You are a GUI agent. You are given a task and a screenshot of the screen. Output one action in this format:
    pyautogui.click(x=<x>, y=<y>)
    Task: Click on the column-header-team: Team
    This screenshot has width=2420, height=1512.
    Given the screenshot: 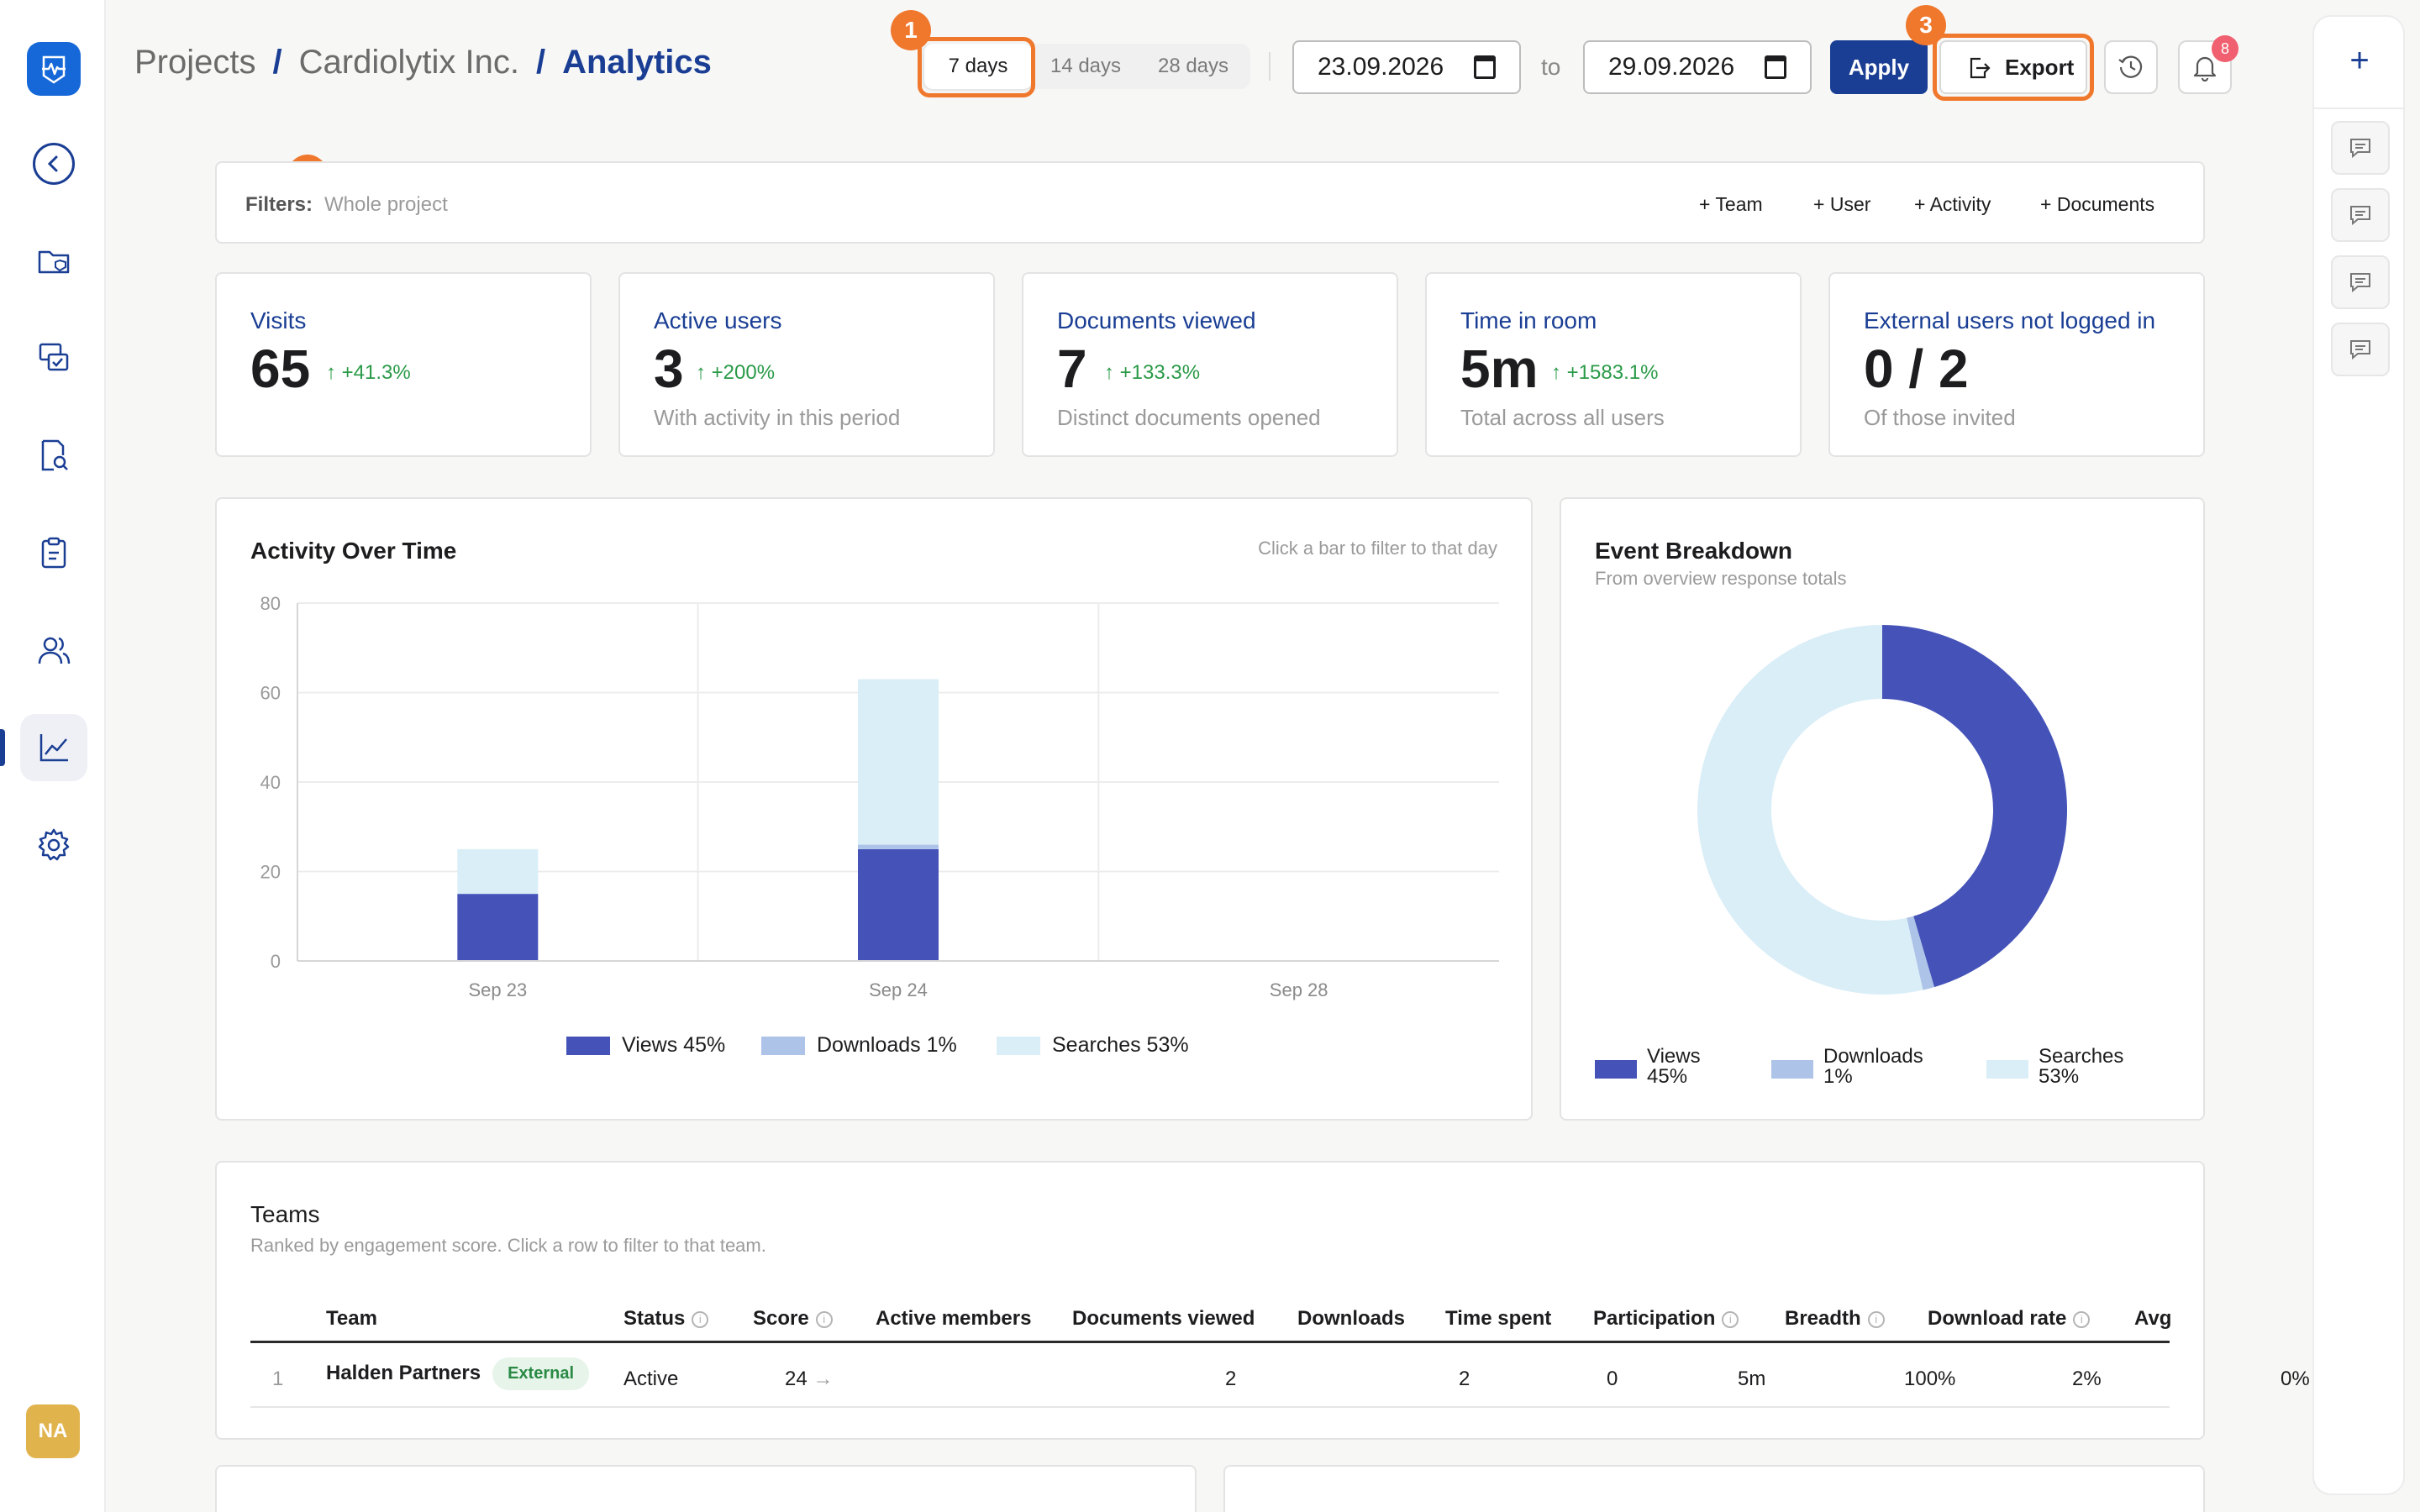 What is the action you would take?
    pyautogui.click(x=352, y=1318)
    